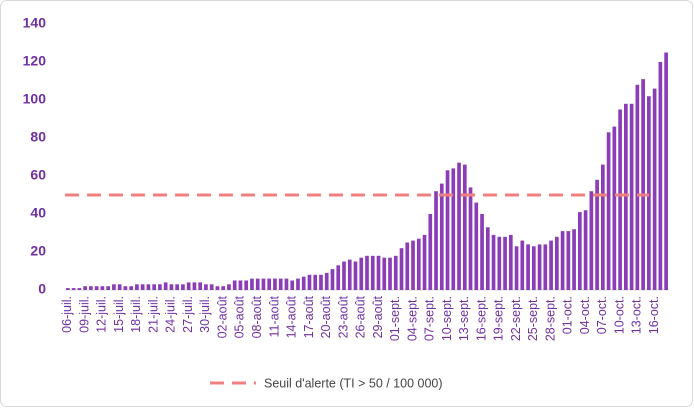 Image resolution: width=694 pixels, height=408 pixels. I want to click on x-tick-label: 18-juil., so click(136, 314).